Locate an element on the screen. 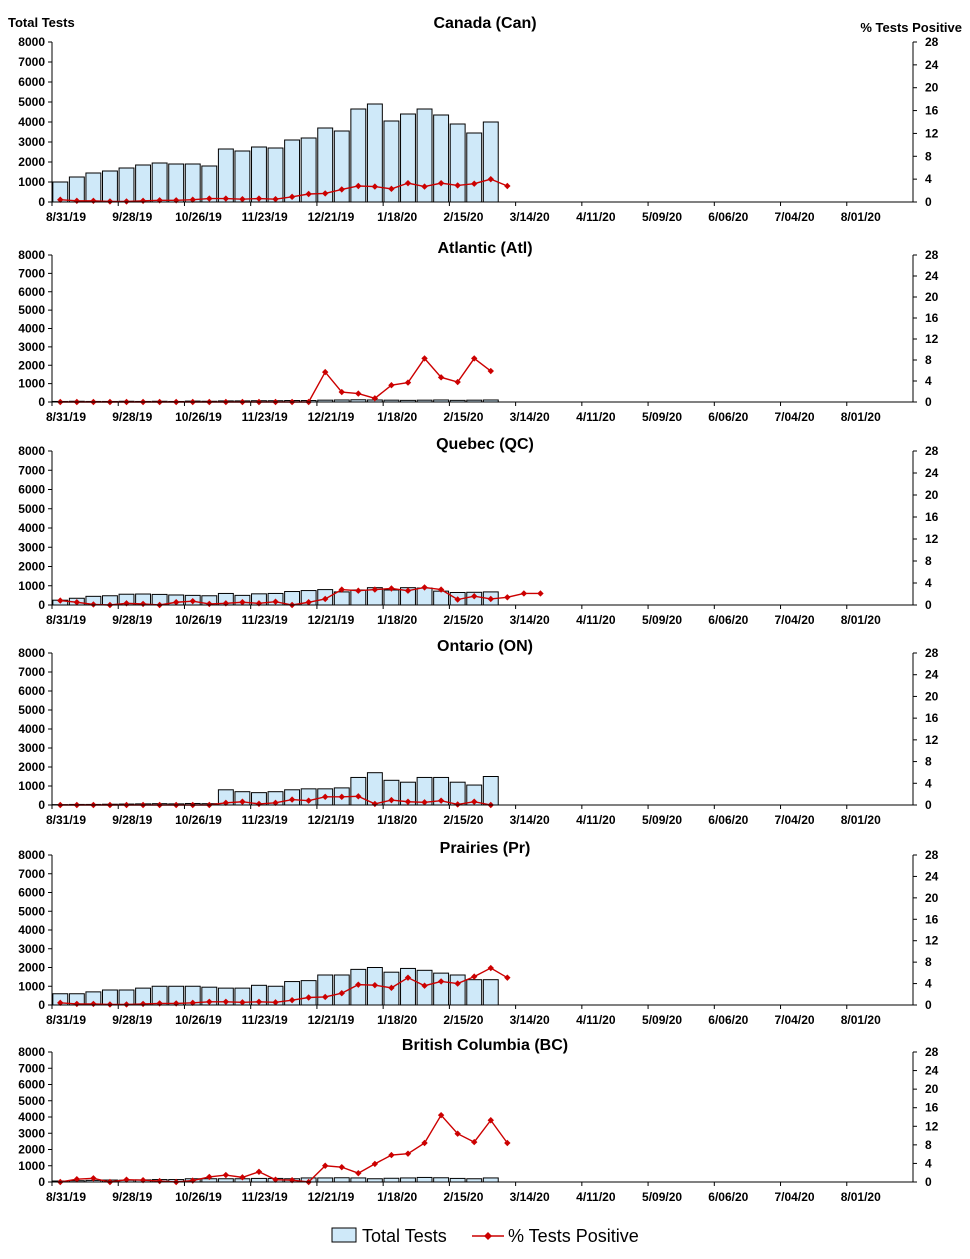 The width and height of the screenshot is (970, 1259). left-tick-label: 7000 is located at coordinates (31, 672).